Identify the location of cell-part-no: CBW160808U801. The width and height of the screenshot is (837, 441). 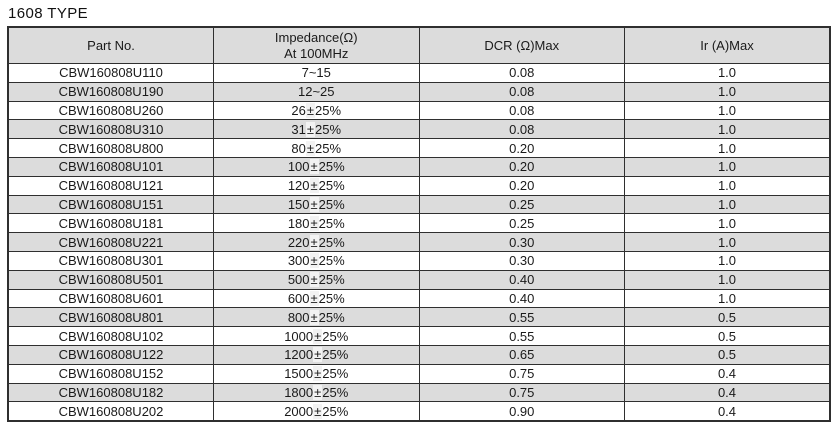
(110, 317).